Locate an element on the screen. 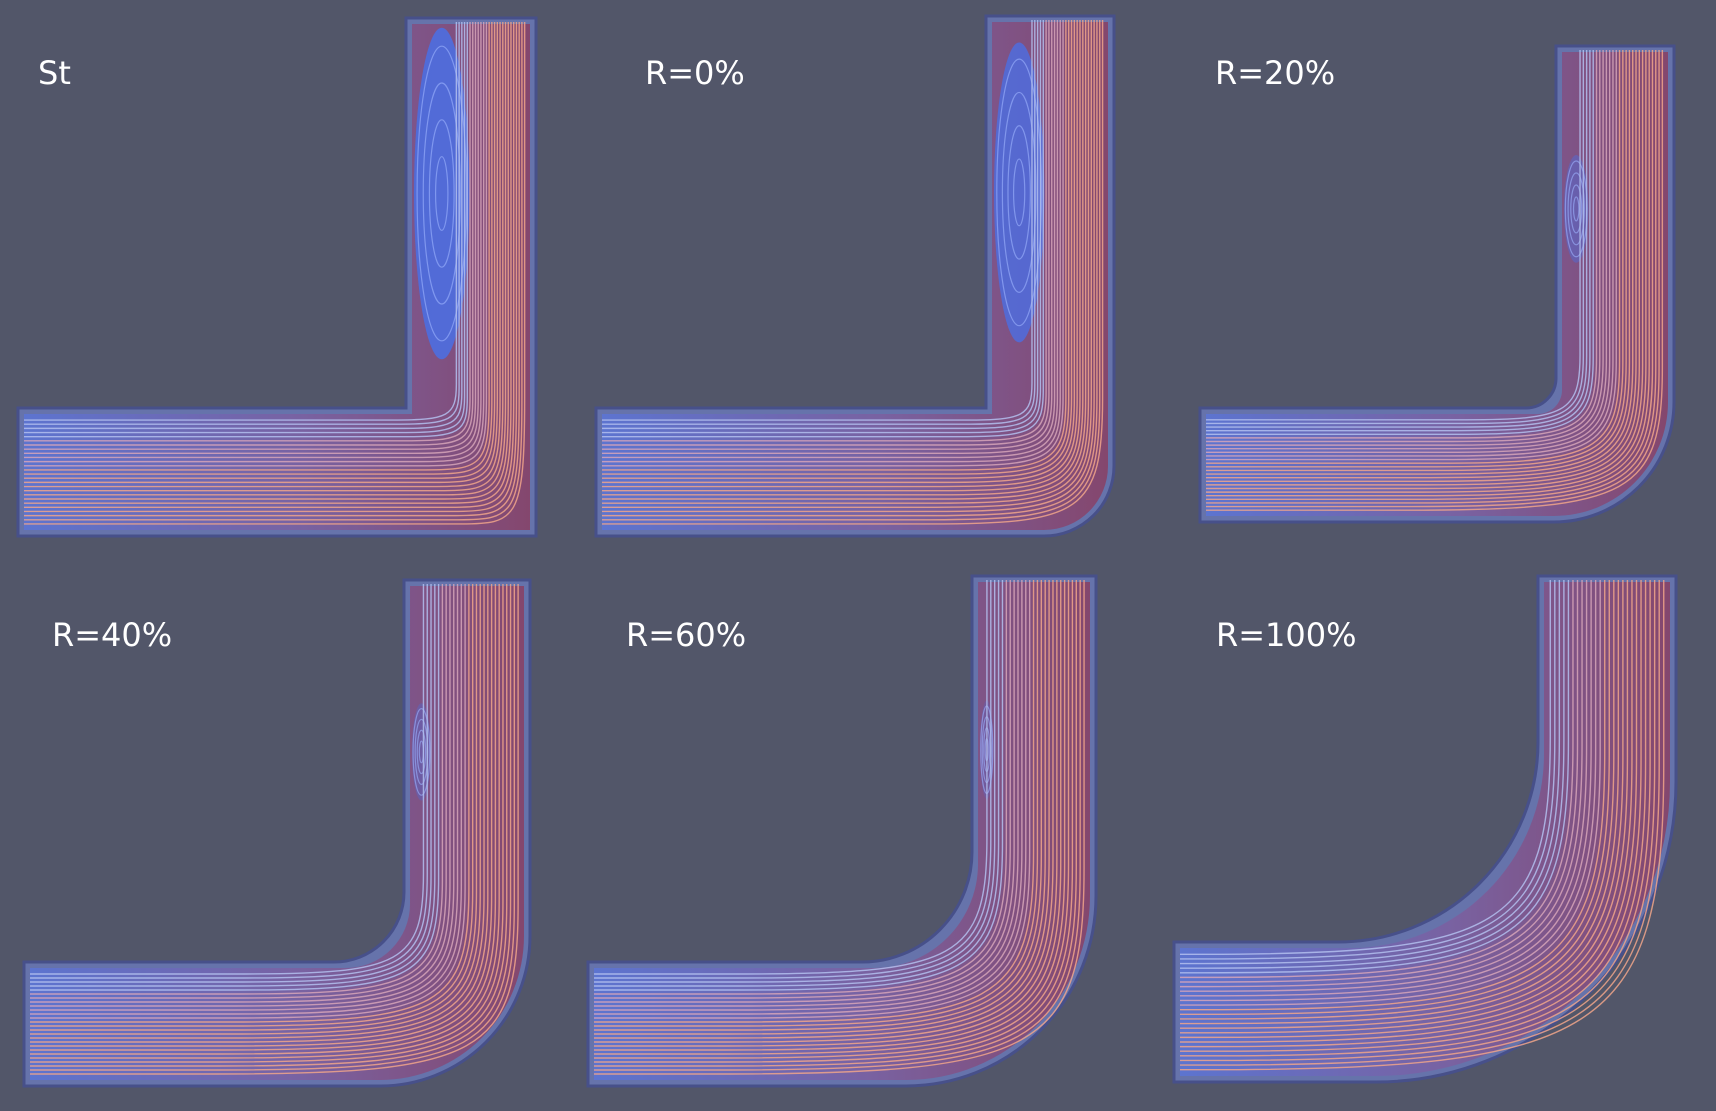 The image size is (1716, 1111). panel-label: R=60% is located at coordinates (686, 635).